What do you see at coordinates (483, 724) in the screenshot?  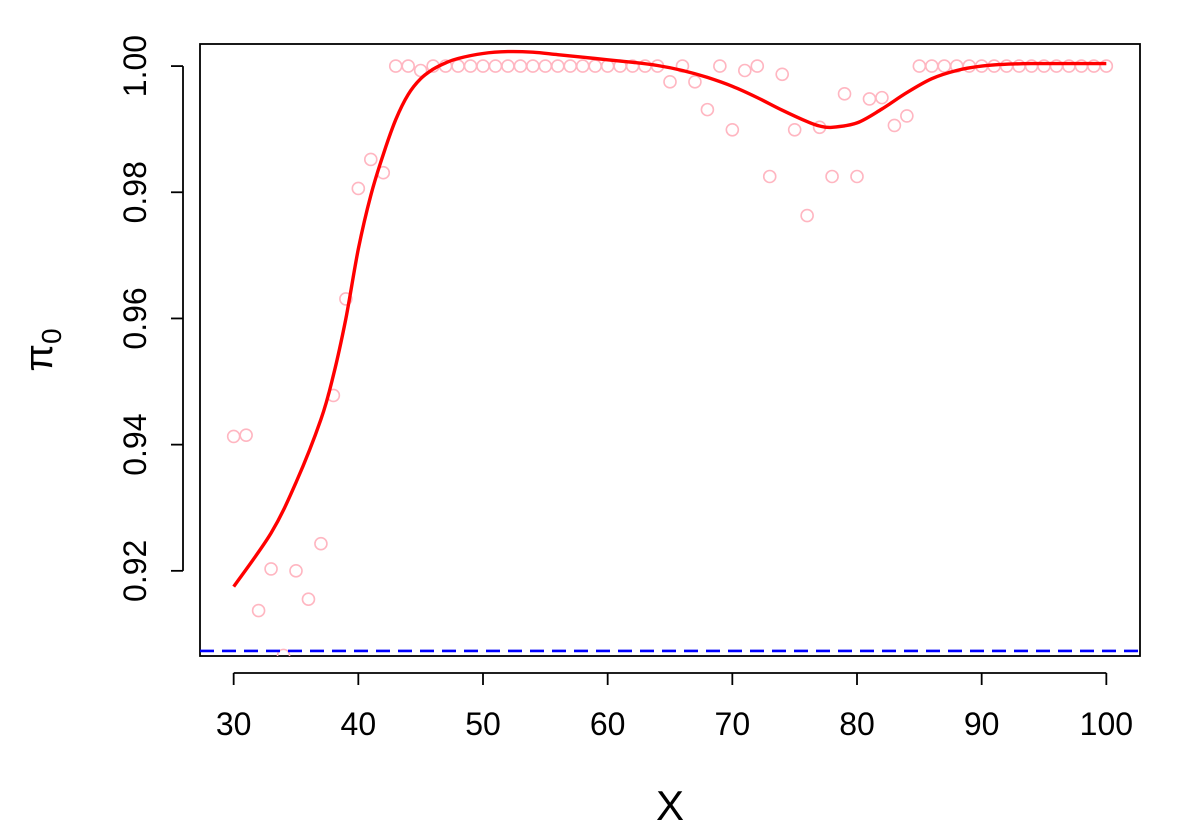 I see `x-tick-label: 50` at bounding box center [483, 724].